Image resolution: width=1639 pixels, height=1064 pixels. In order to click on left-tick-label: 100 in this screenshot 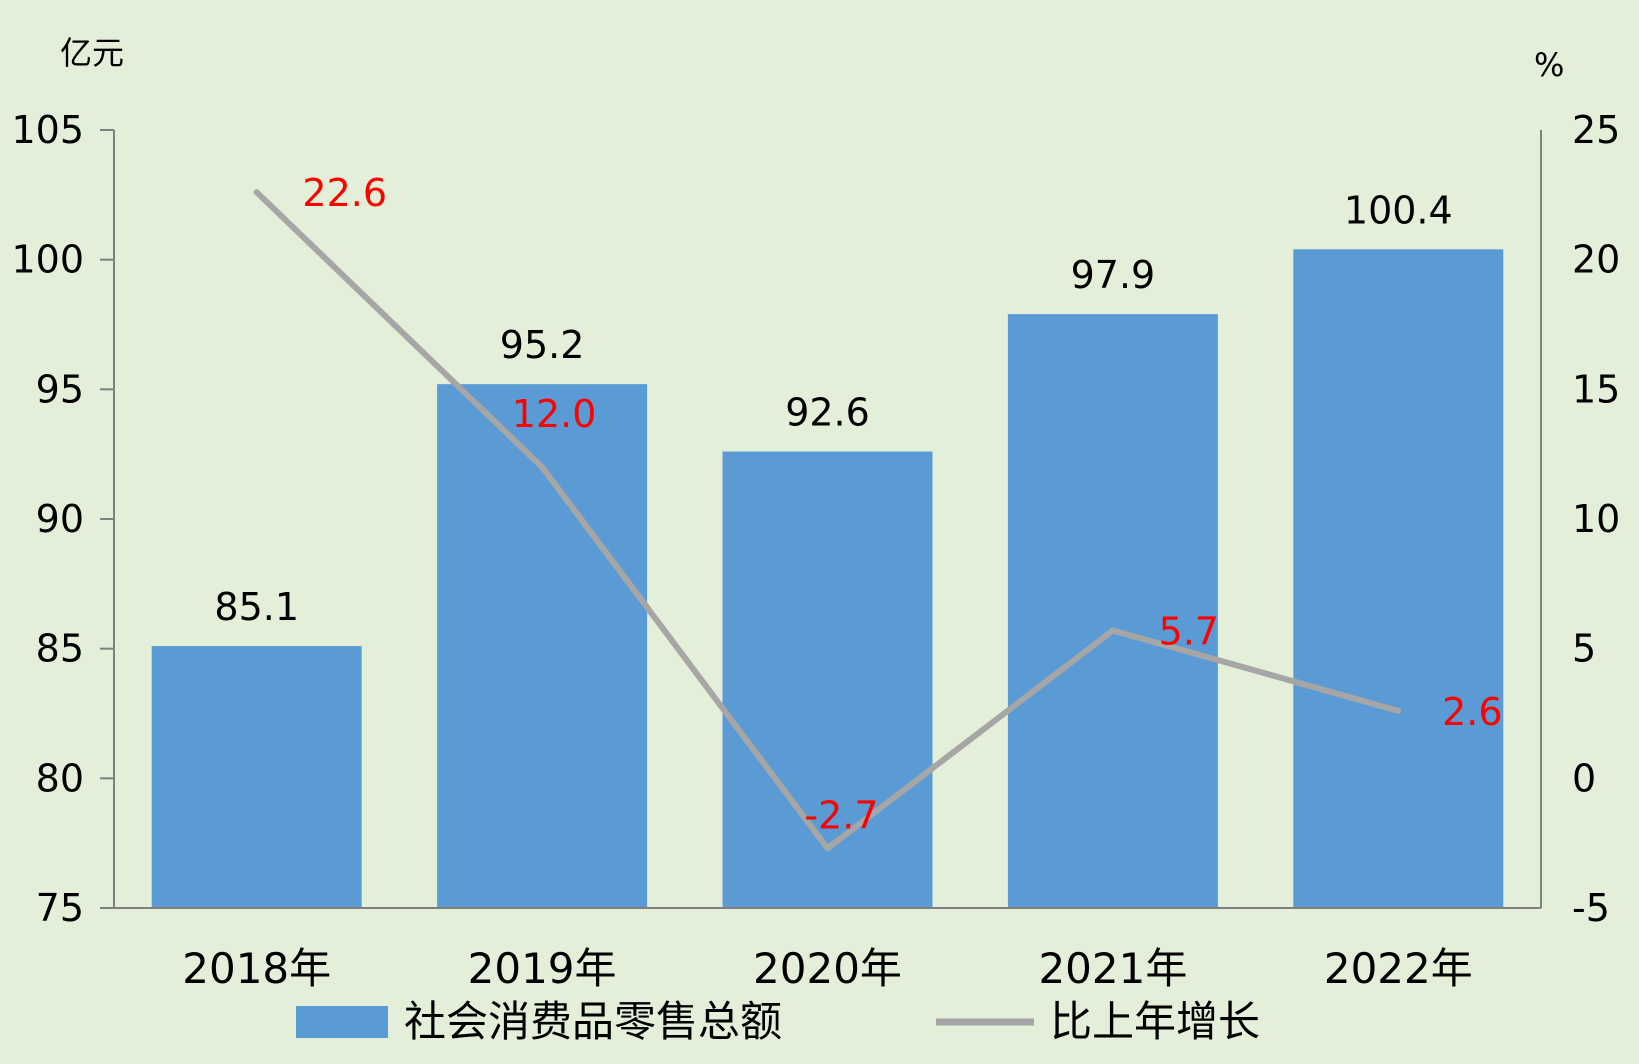, I will do `click(47, 260)`.